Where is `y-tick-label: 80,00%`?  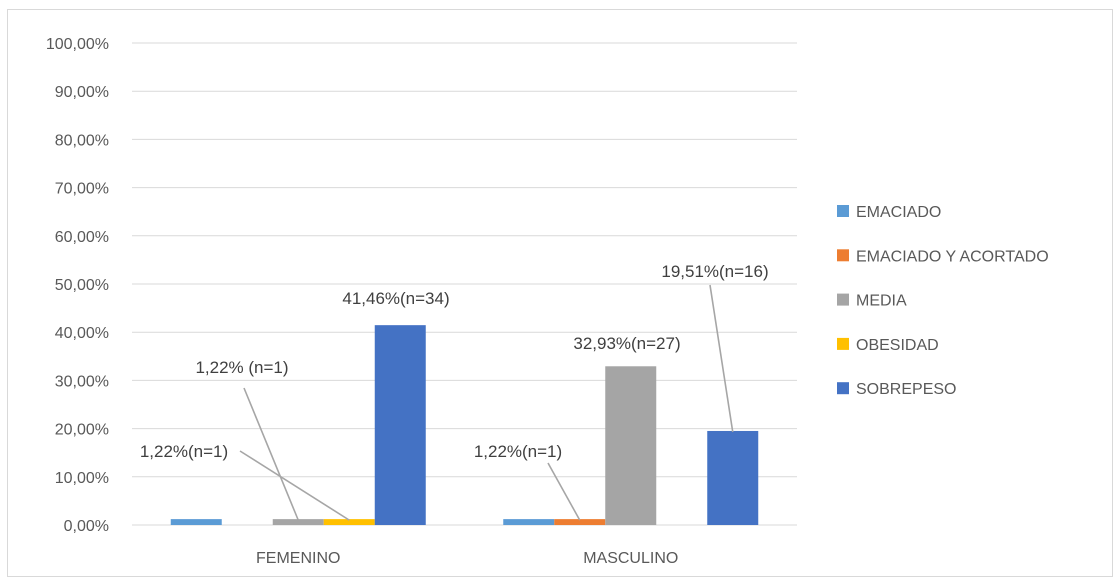 y-tick-label: 80,00% is located at coordinates (82, 140).